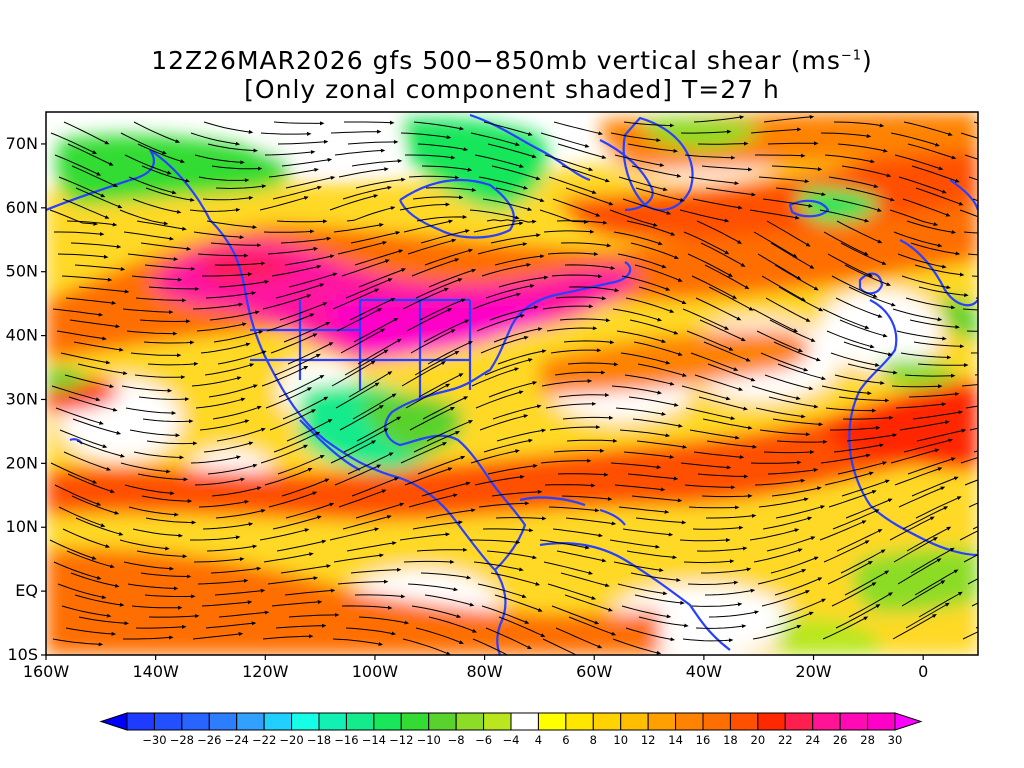 This screenshot has height=768, width=1024. I want to click on colorbar-label: −6, so click(483, 740).